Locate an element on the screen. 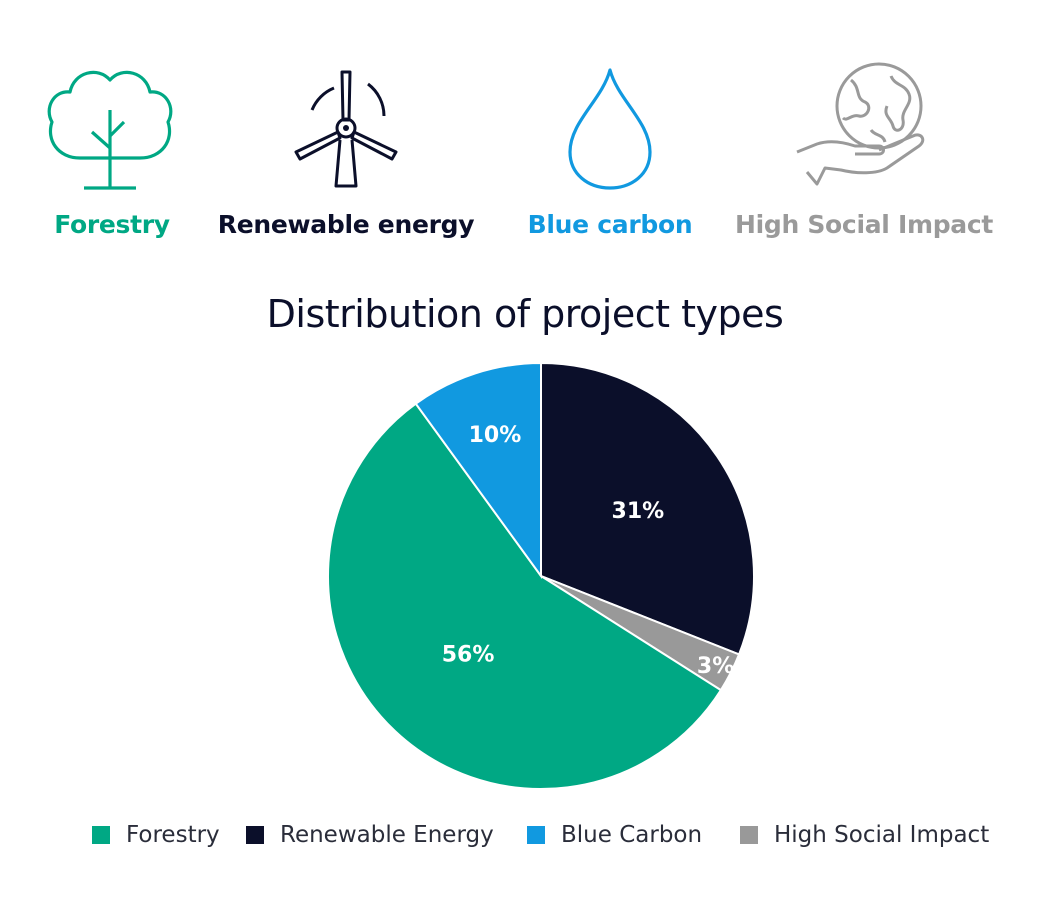 The image size is (1050, 910). legend-label: Blue Carbon is located at coordinates (632, 835).